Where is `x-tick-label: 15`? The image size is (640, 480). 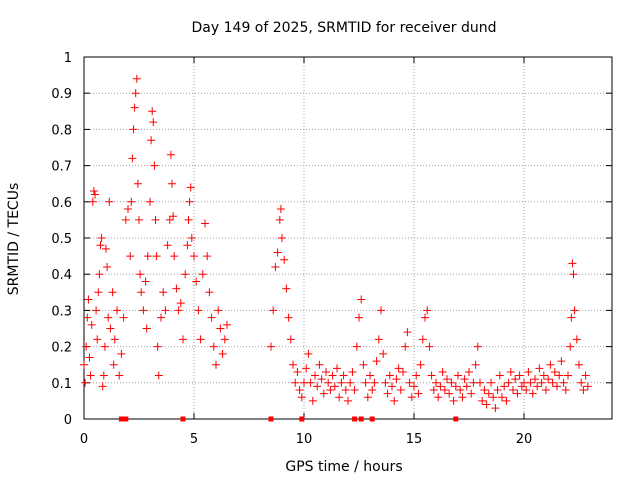 x-tick-label: 15 is located at coordinates (414, 439).